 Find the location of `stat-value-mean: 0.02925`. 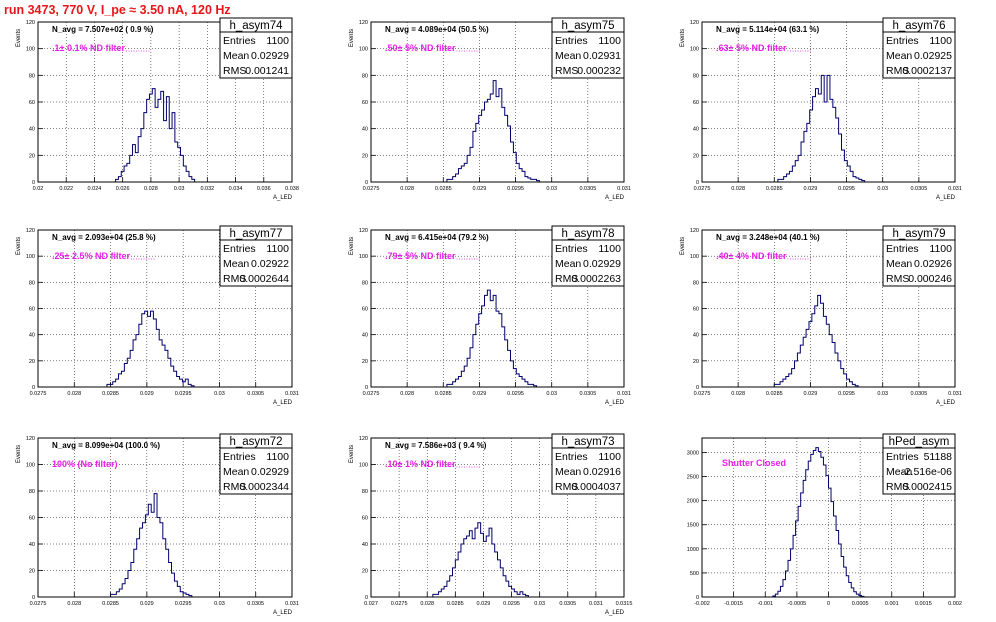

stat-value-mean: 0.02925 is located at coordinates (933, 56).